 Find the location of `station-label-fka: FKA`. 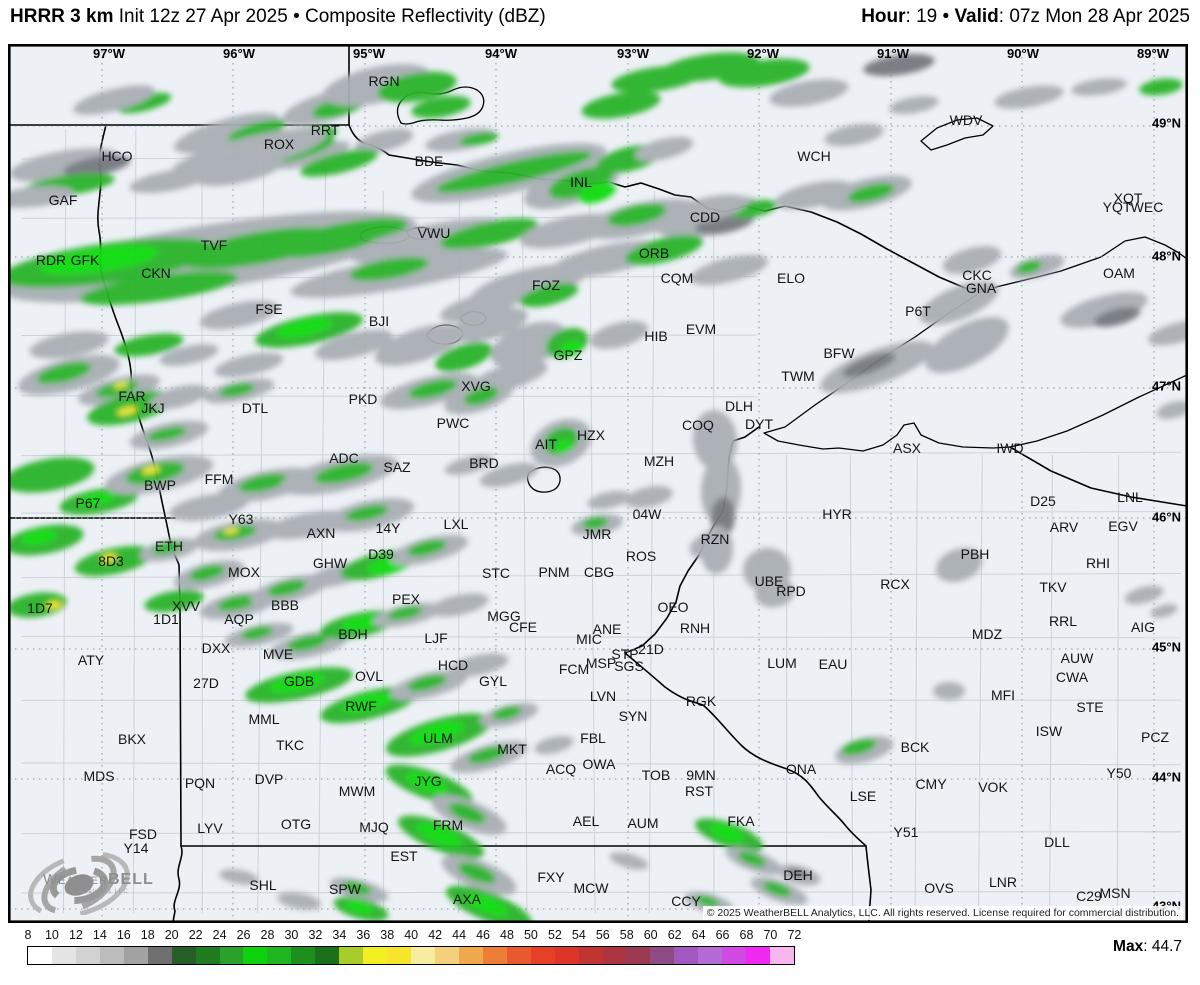

station-label-fka: FKA is located at coordinates (741, 821).